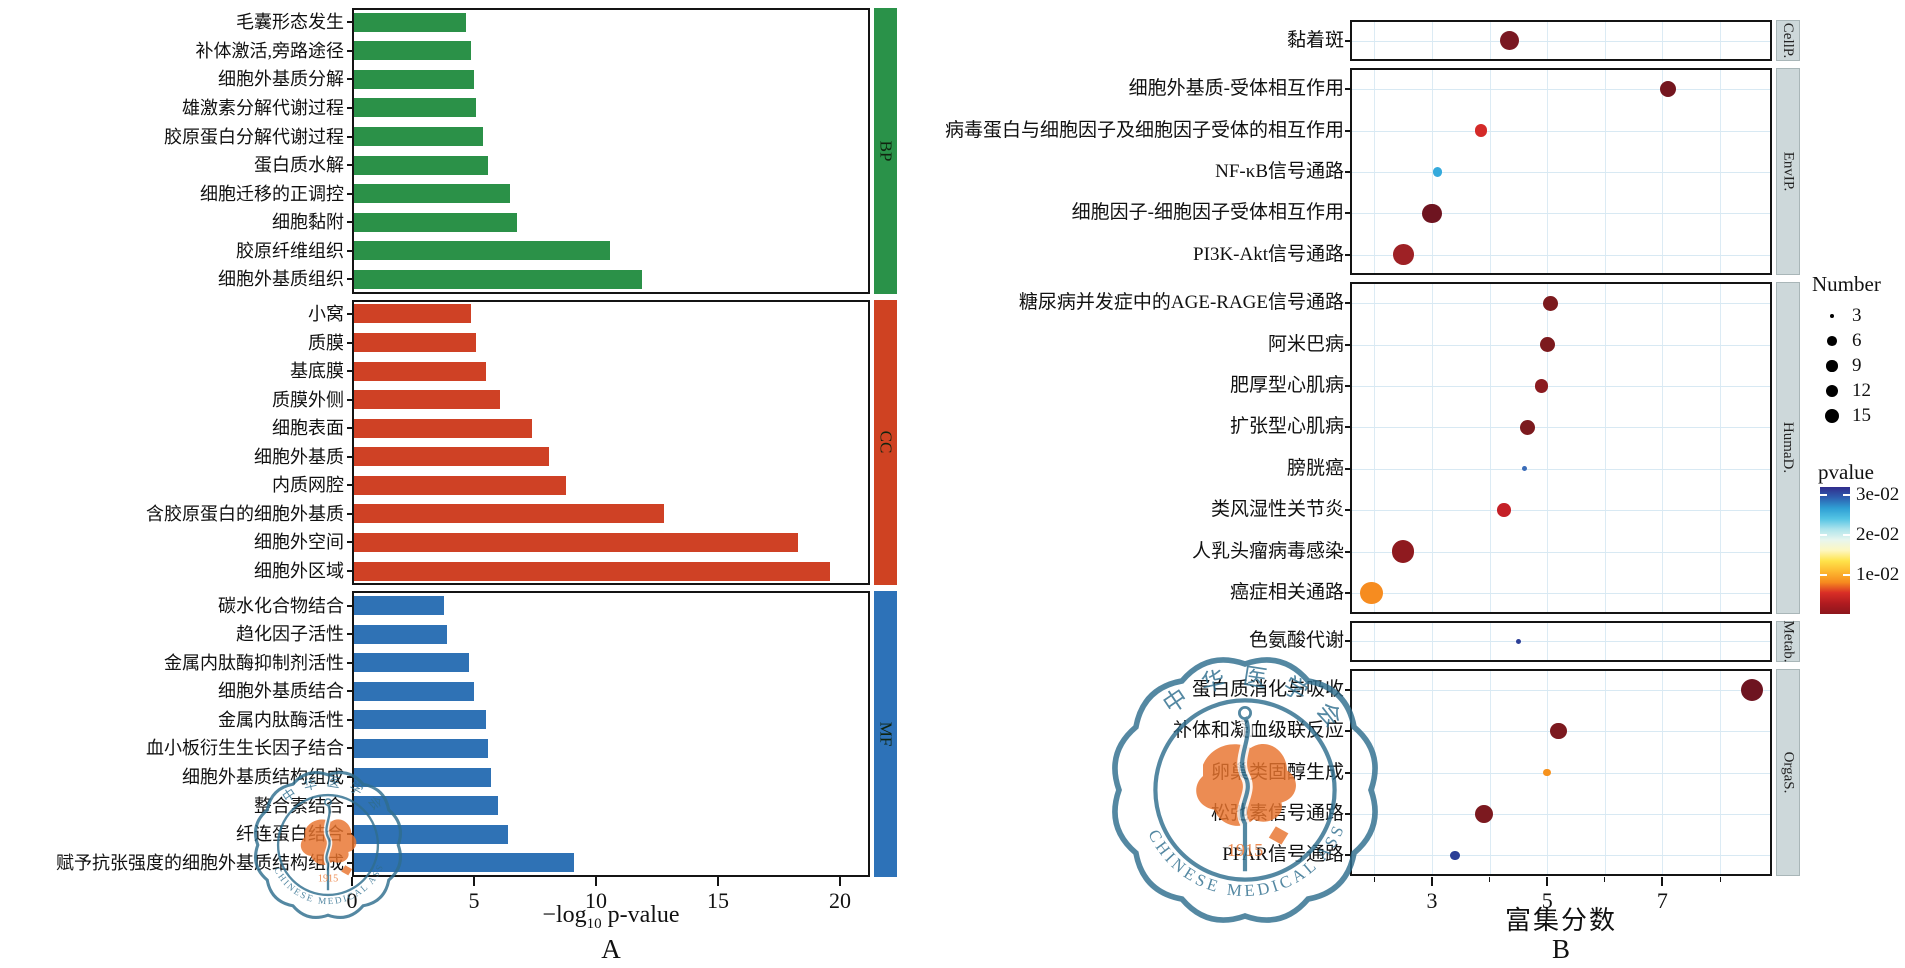  Describe the element at coordinates (290, 834) in the screenshot. I see `bar-row-label: 纤连蛋白结合` at that location.